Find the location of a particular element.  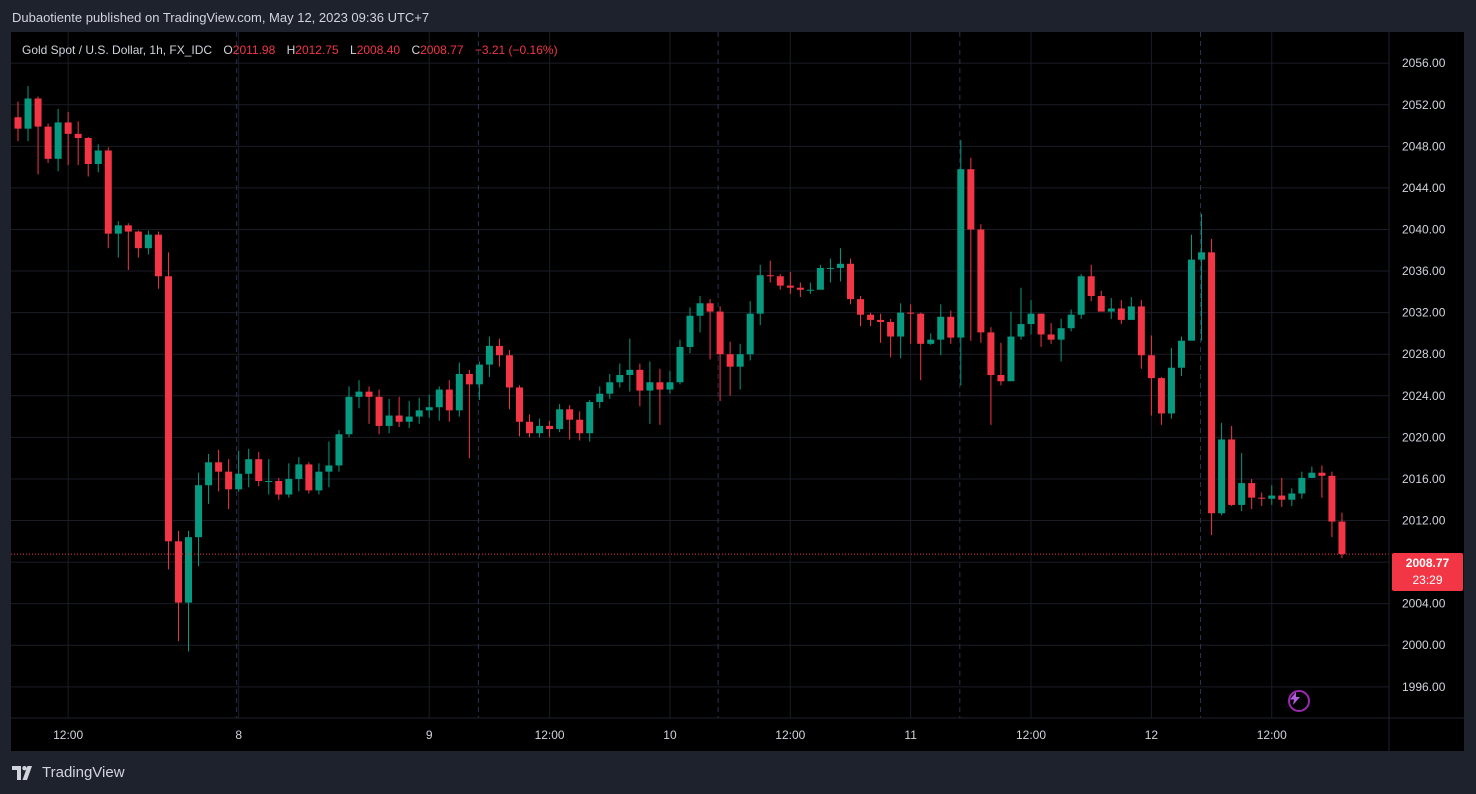

y-tick-label: 2032.00 is located at coordinates (1424, 313).